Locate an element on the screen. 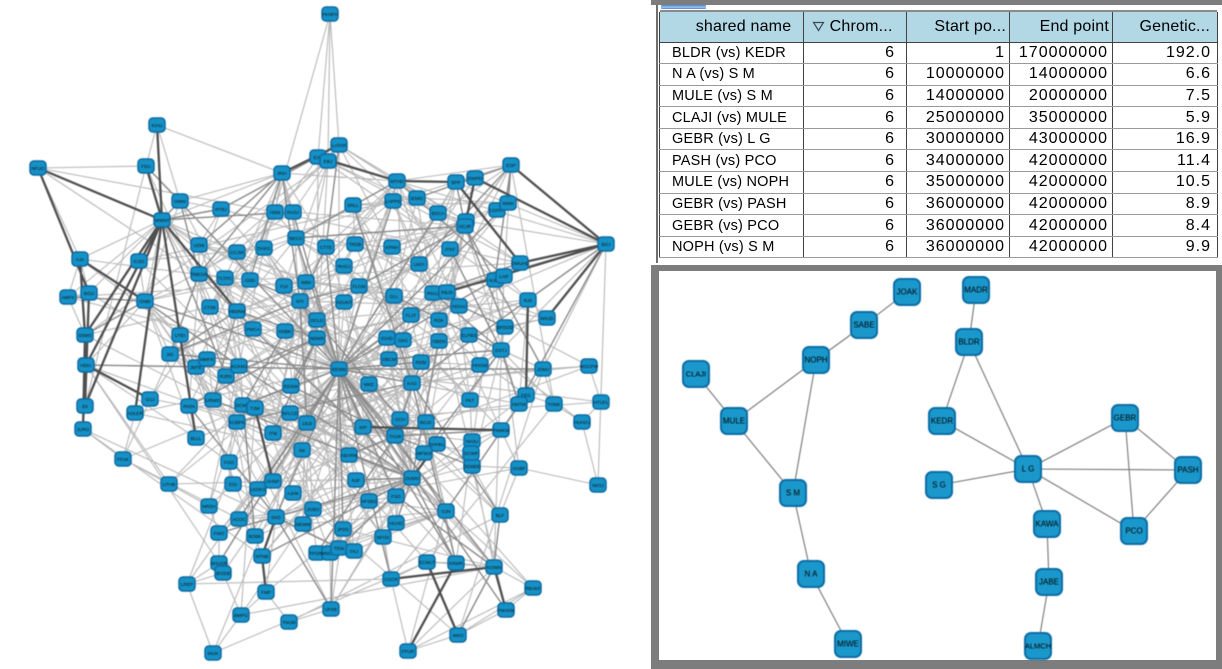  svg-text: PMCA is located at coordinates (253, 329).